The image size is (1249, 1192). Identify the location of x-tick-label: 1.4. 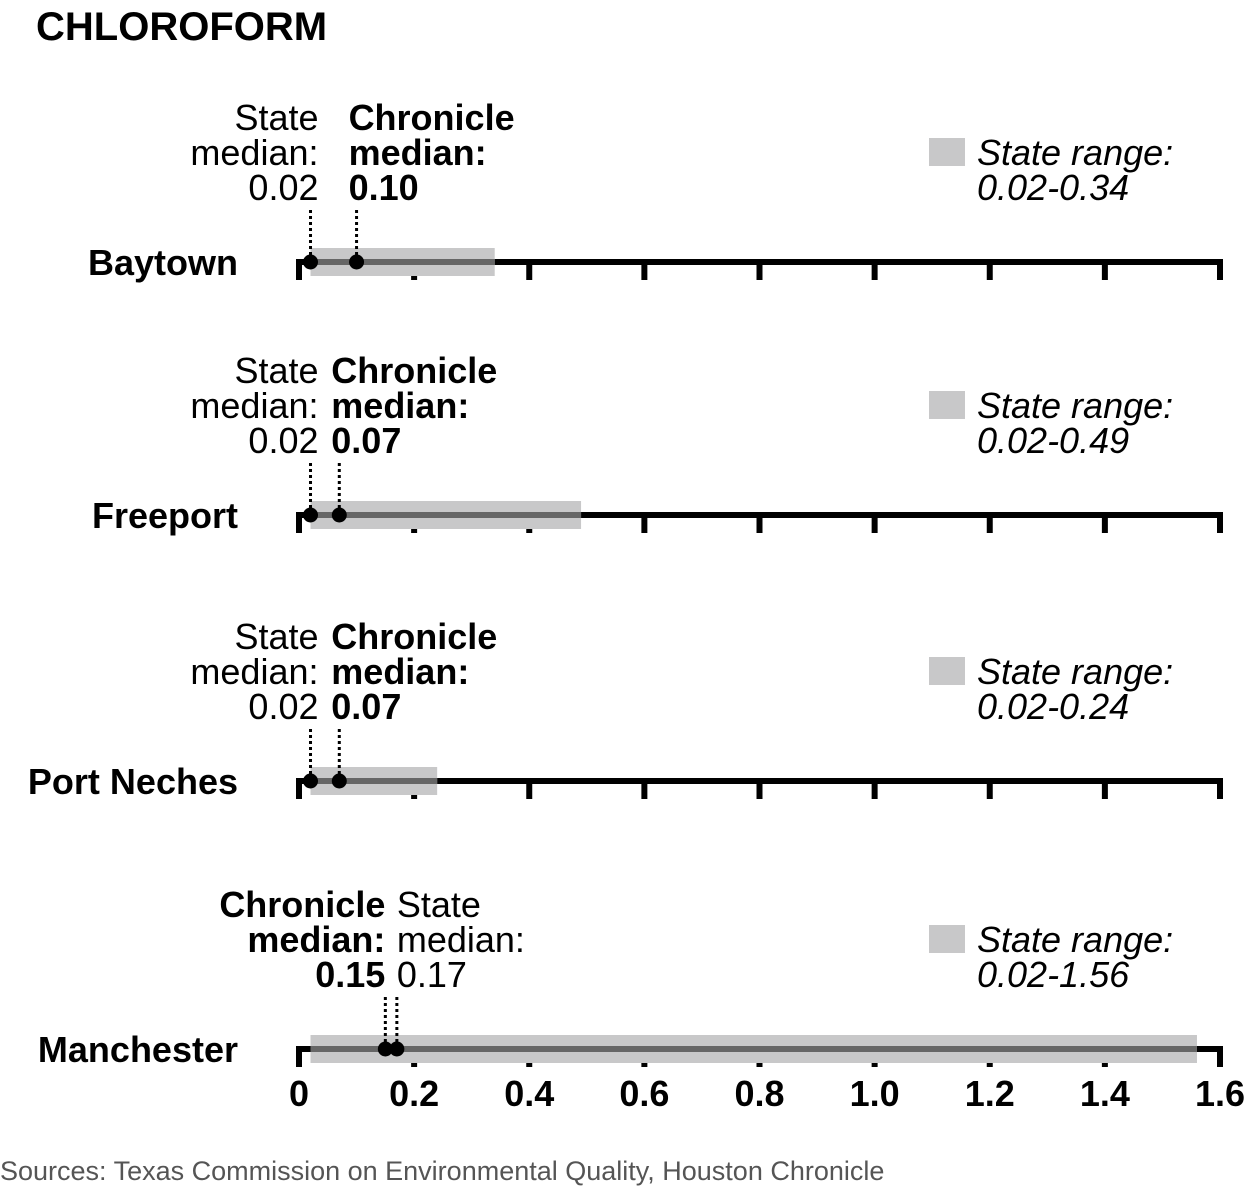
(1105, 1093).